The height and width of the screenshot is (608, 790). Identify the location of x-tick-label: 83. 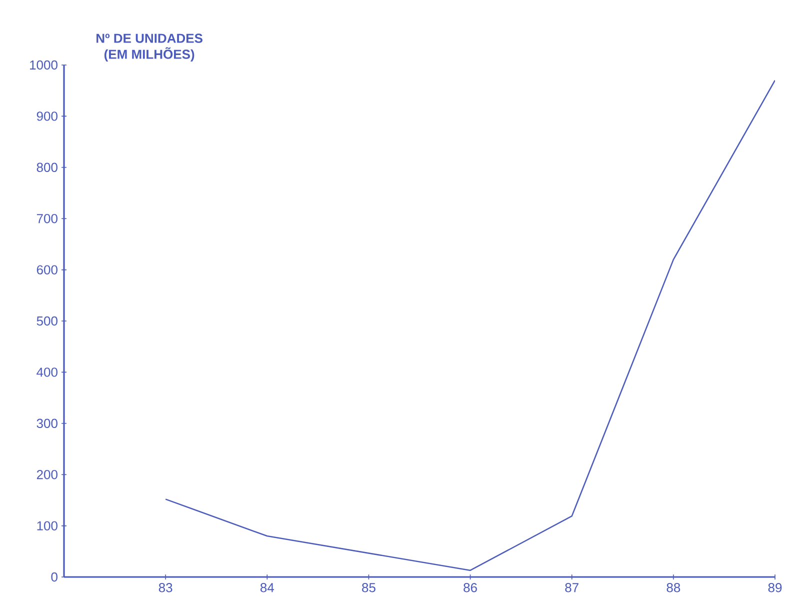
(165, 587).